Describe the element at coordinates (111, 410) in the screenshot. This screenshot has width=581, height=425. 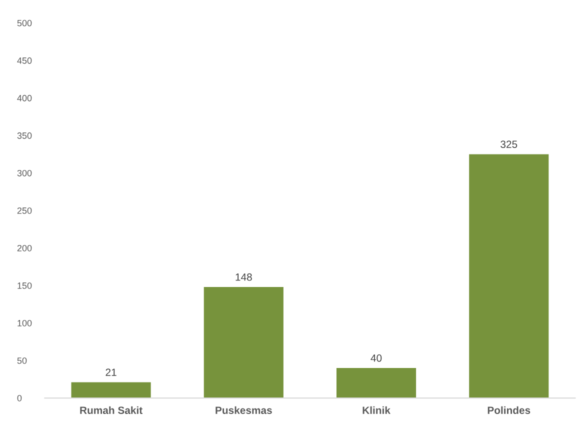
I see `x-tick-label: Rumah Sakit` at that location.